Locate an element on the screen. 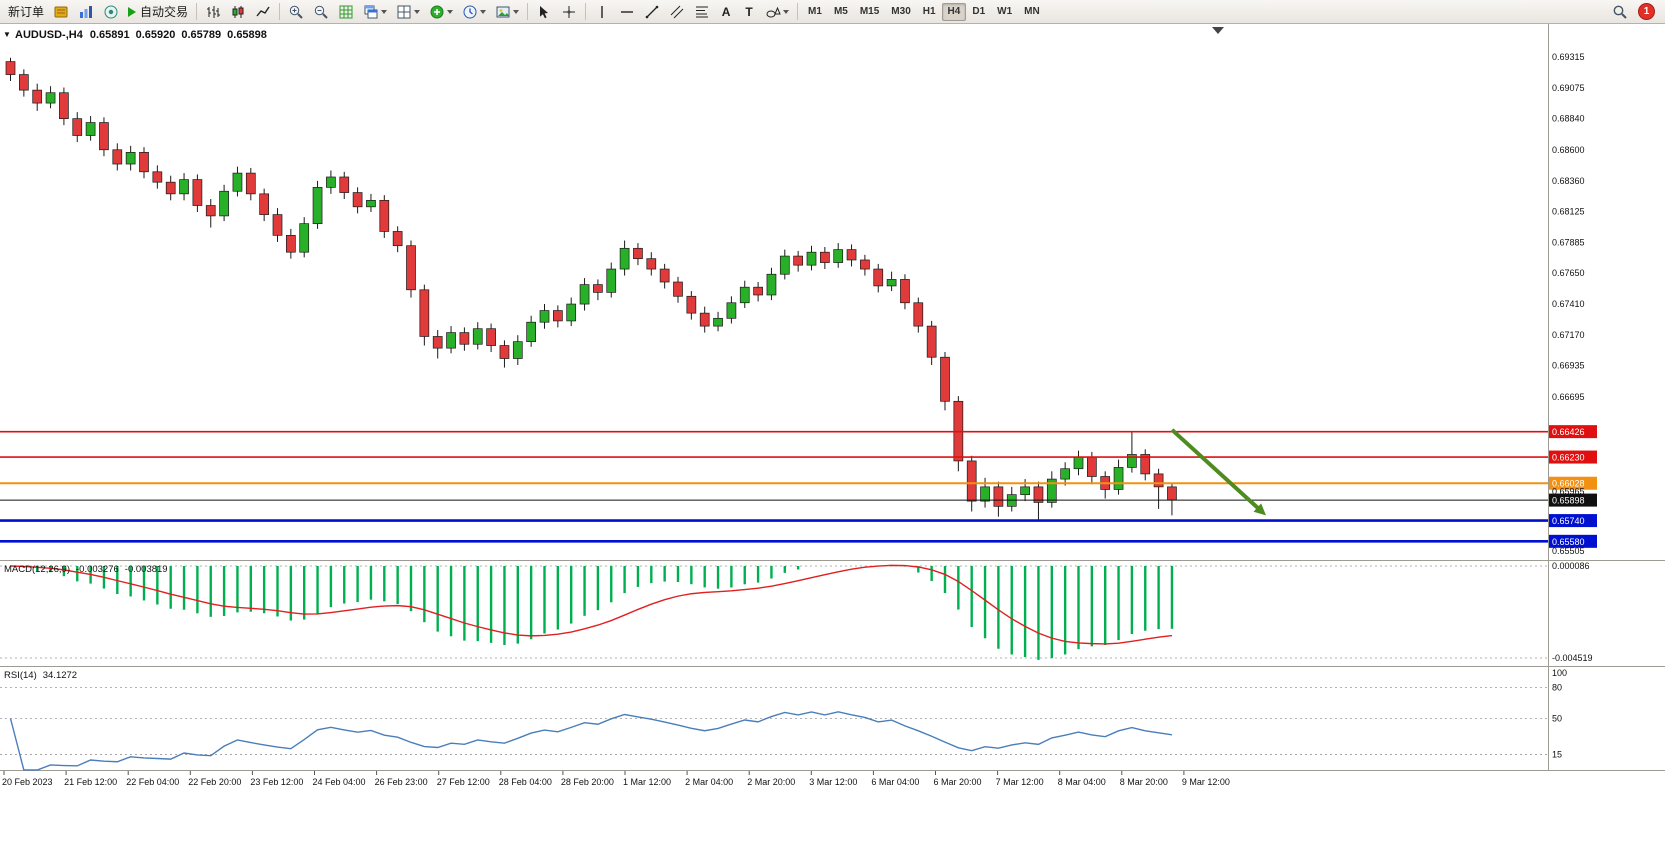  search-button is located at coordinates (1620, 12).